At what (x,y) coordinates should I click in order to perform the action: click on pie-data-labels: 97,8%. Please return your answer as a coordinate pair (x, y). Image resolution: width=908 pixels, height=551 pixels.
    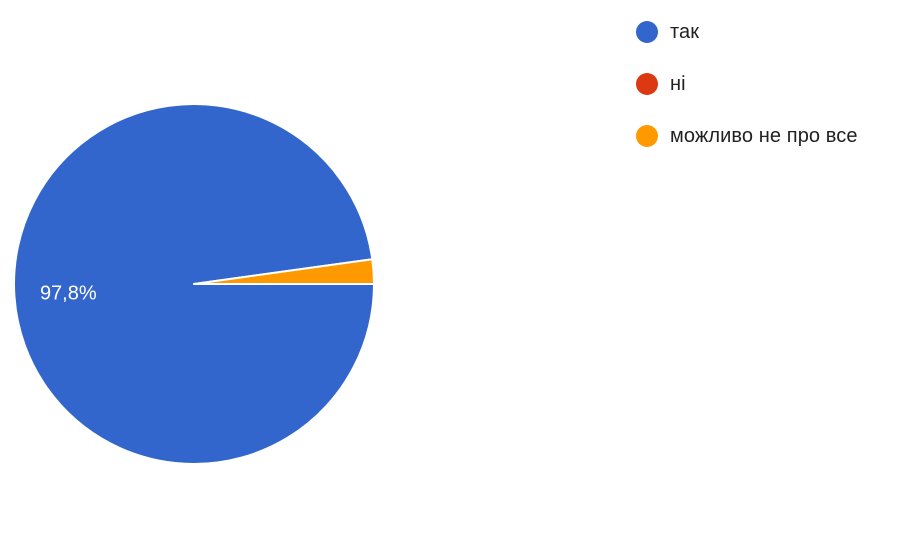
    Looking at the image, I should click on (68, 294).